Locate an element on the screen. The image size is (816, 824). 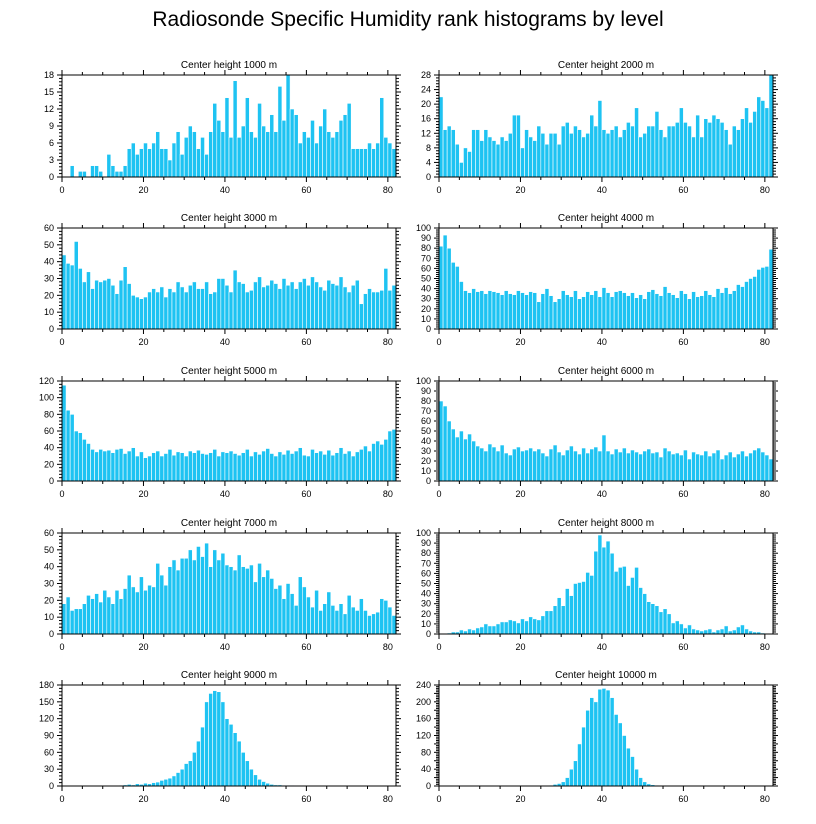
x-tick-label: 40 is located at coordinates (602, 342).